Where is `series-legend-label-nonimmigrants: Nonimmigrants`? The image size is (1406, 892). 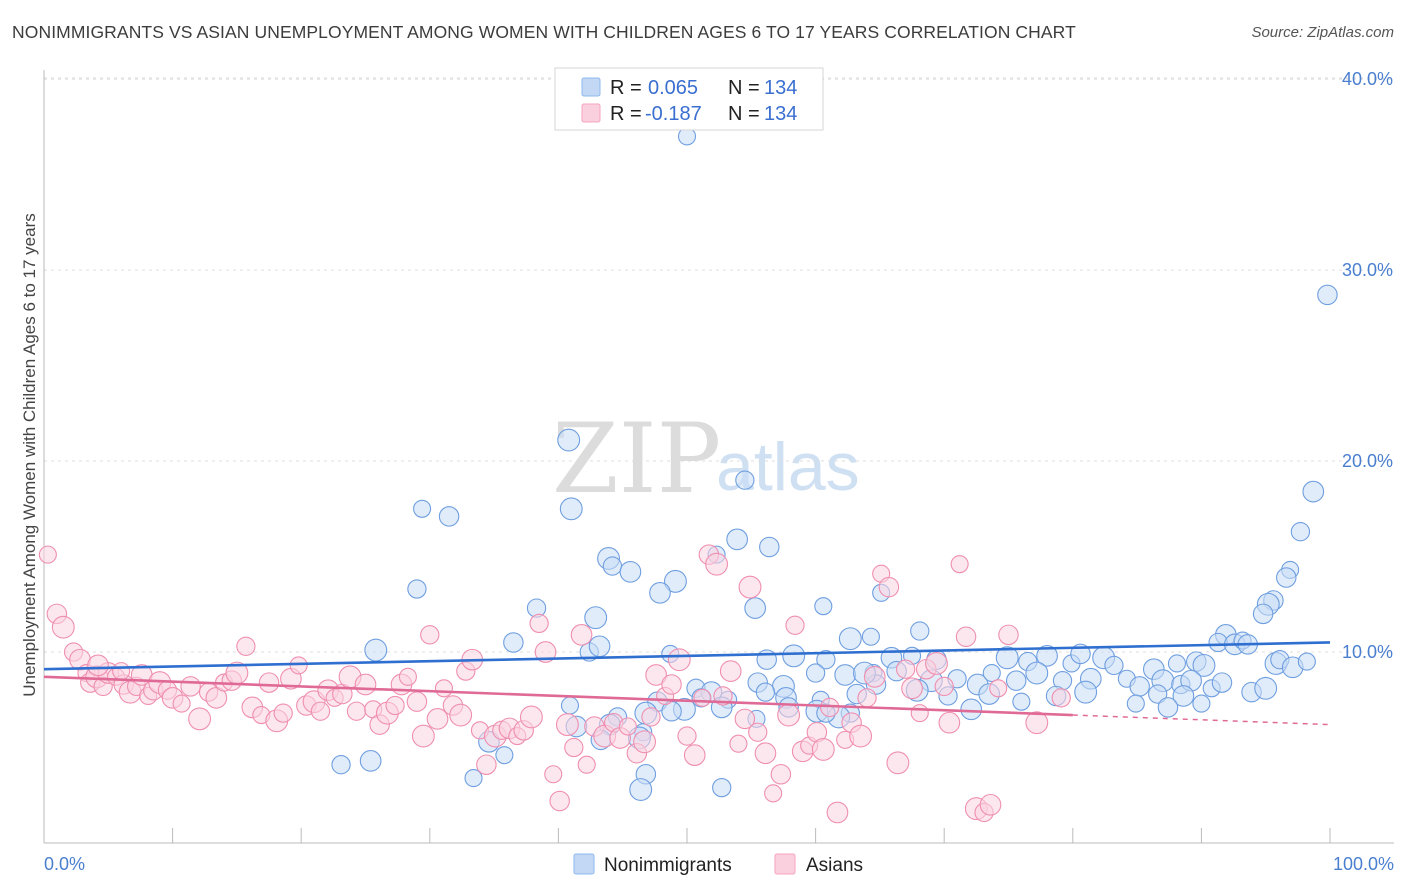
series-legend-label-nonimmigrants: Nonimmigrants is located at coordinates (668, 865).